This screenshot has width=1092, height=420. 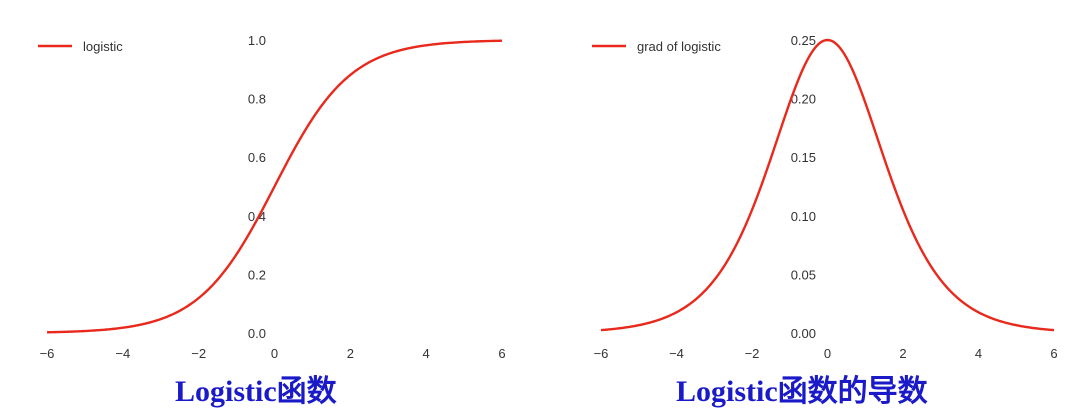 I want to click on y-tick-label: 0.0, so click(x=257, y=333).